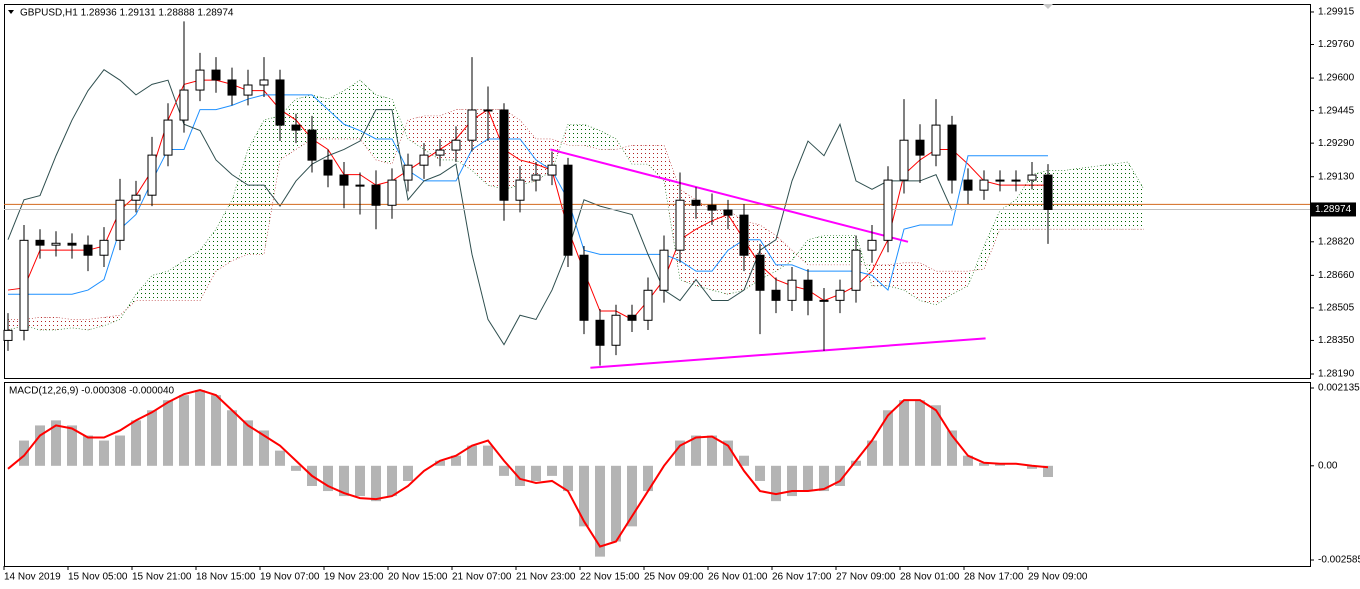 The width and height of the screenshot is (1360, 589). Describe the element at coordinates (1336, 78) in the screenshot. I see `y-tick-label: 1.29600` at that location.